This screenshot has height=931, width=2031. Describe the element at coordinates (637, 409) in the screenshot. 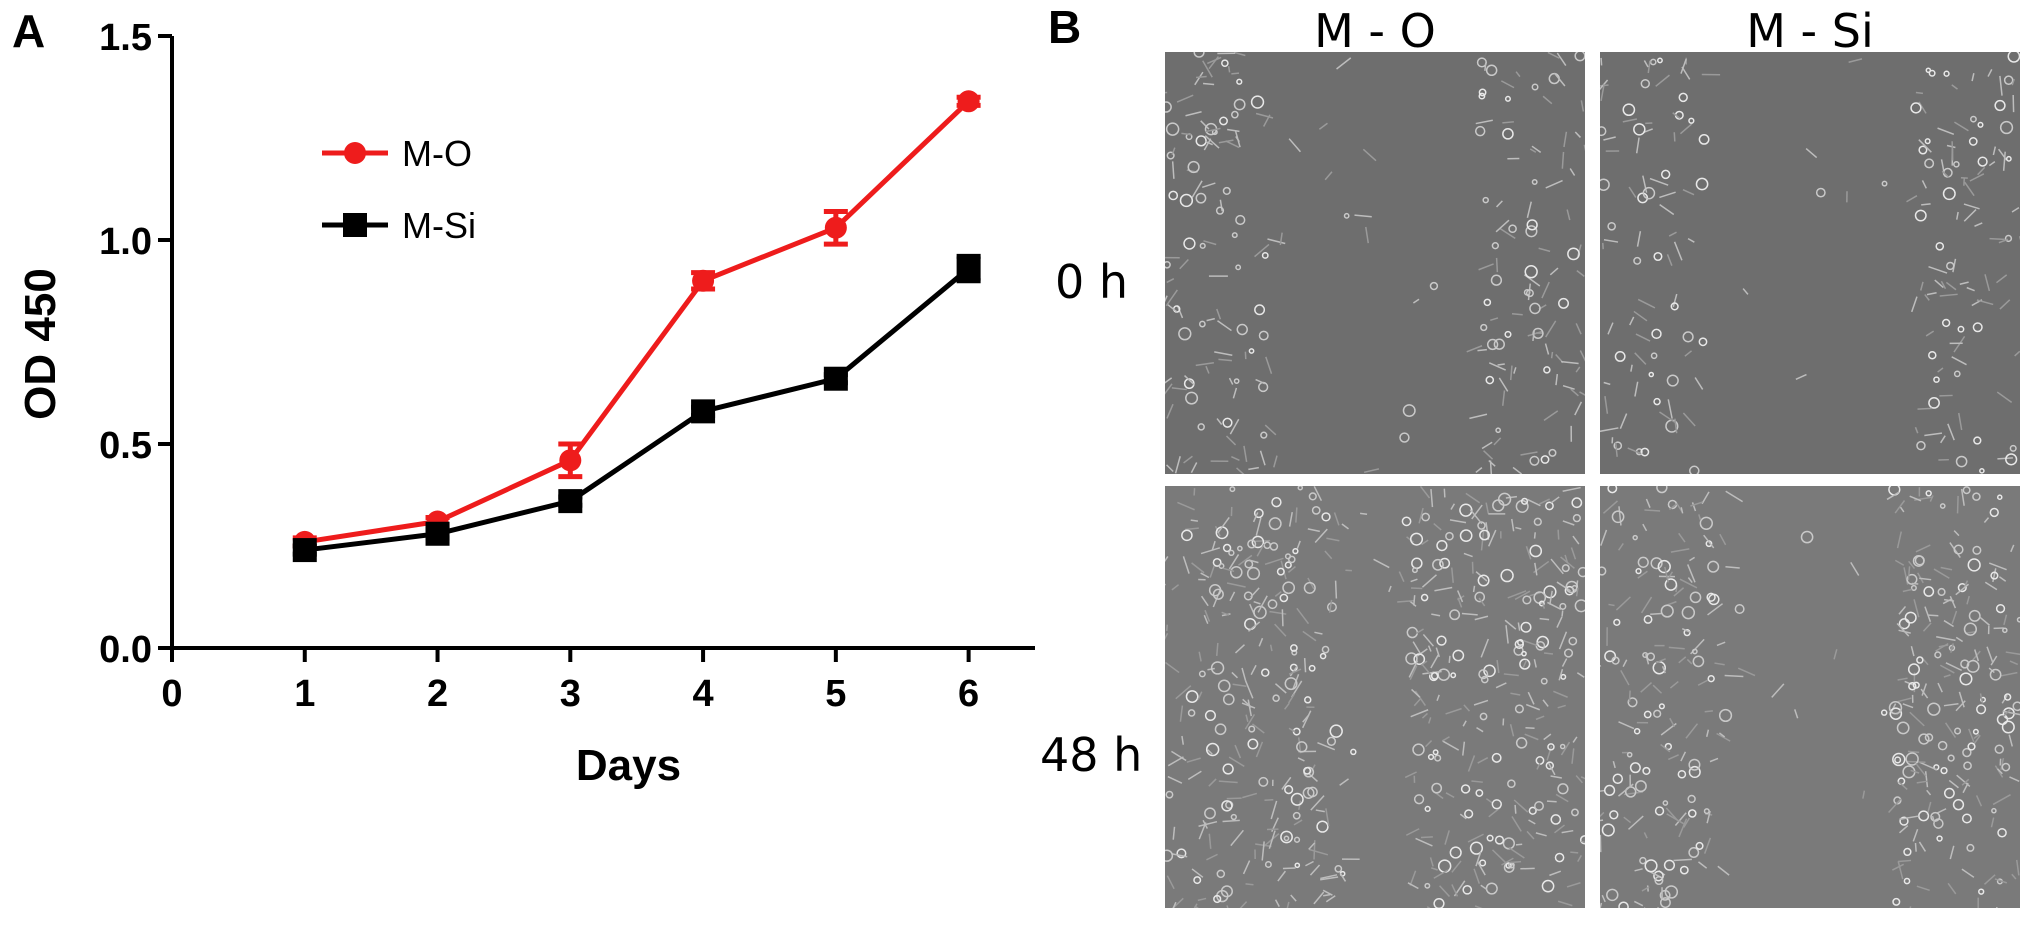

I see `series-line-m-si` at that location.